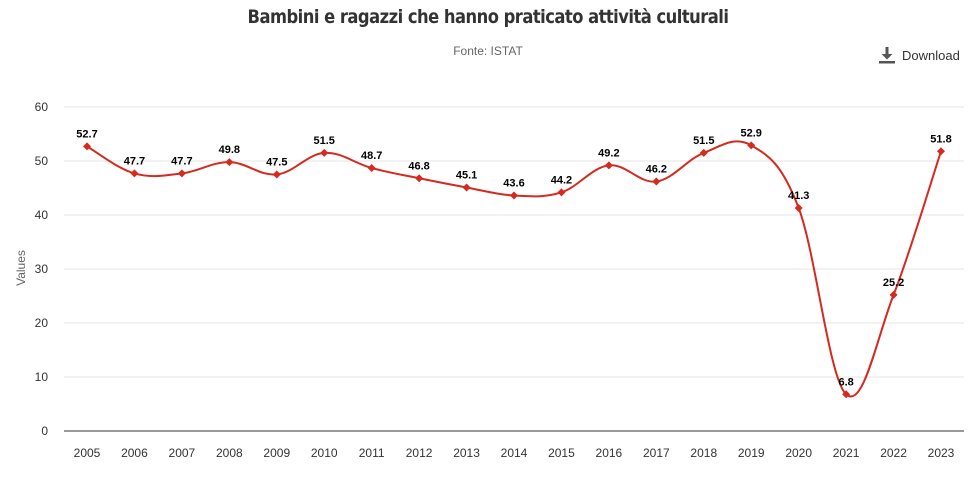  Describe the element at coordinates (893, 283) in the screenshot. I see `data-label: 25.2` at that location.